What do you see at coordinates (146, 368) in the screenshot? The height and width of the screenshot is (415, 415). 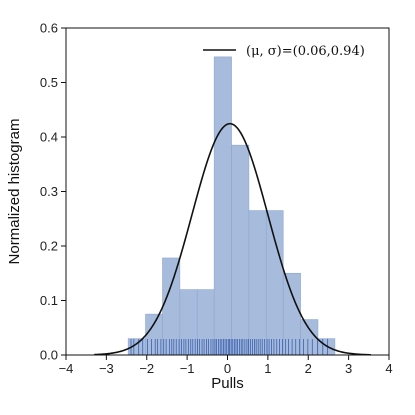 I see `x-tick-label: −2` at bounding box center [146, 368].